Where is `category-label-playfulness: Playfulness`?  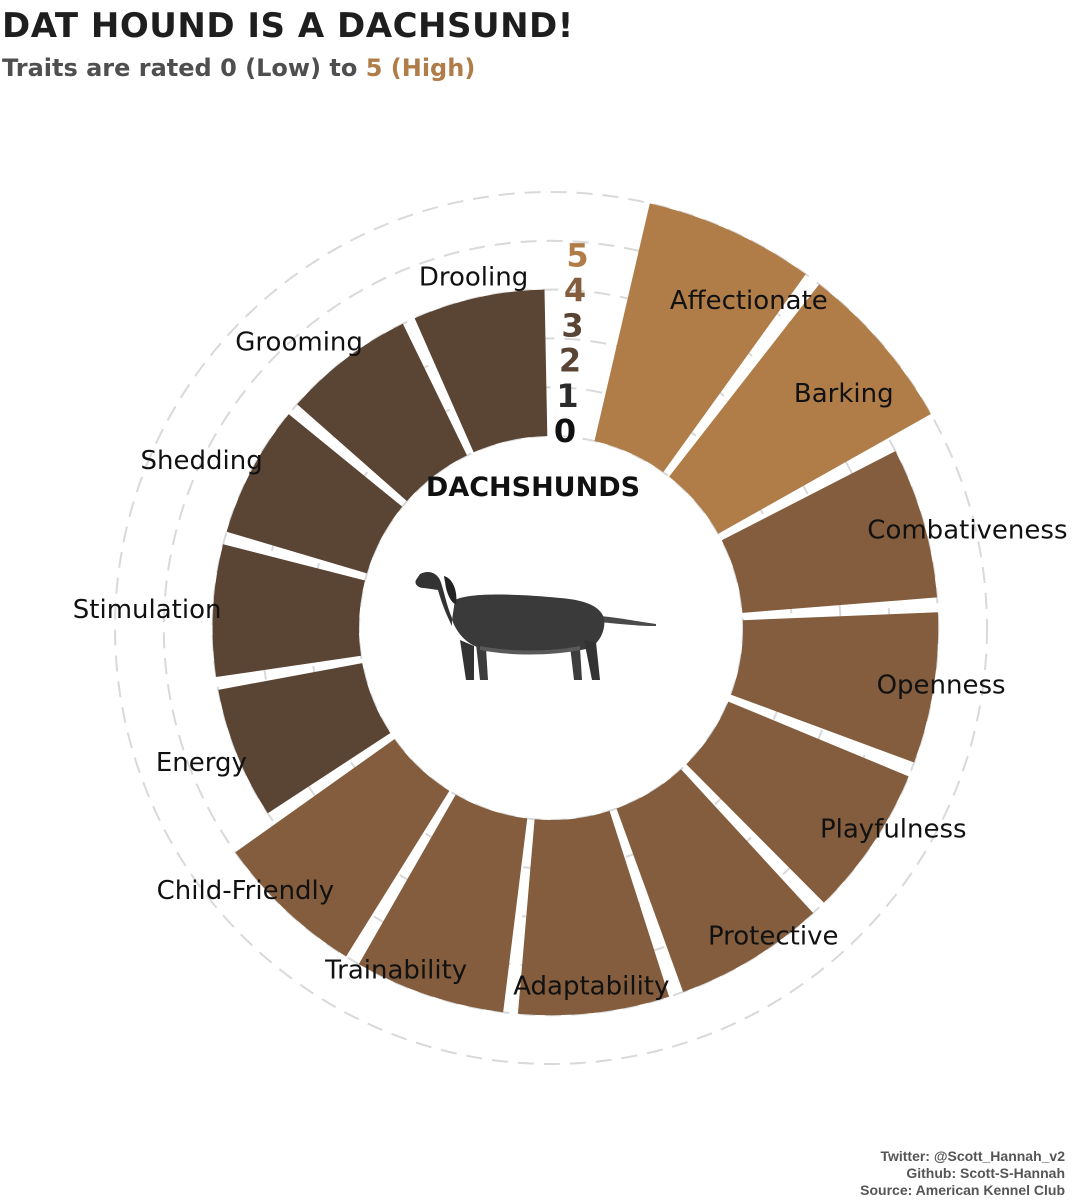 category-label-playfulness: Playfulness is located at coordinates (893, 830).